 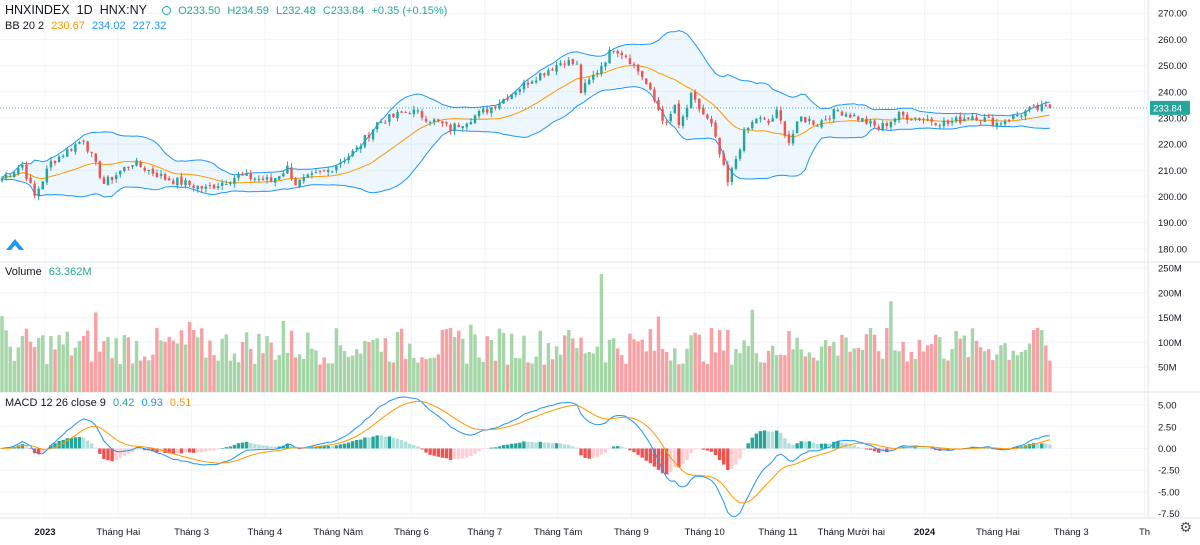 I want to click on tradingview-logo-icon, so click(x=15, y=246).